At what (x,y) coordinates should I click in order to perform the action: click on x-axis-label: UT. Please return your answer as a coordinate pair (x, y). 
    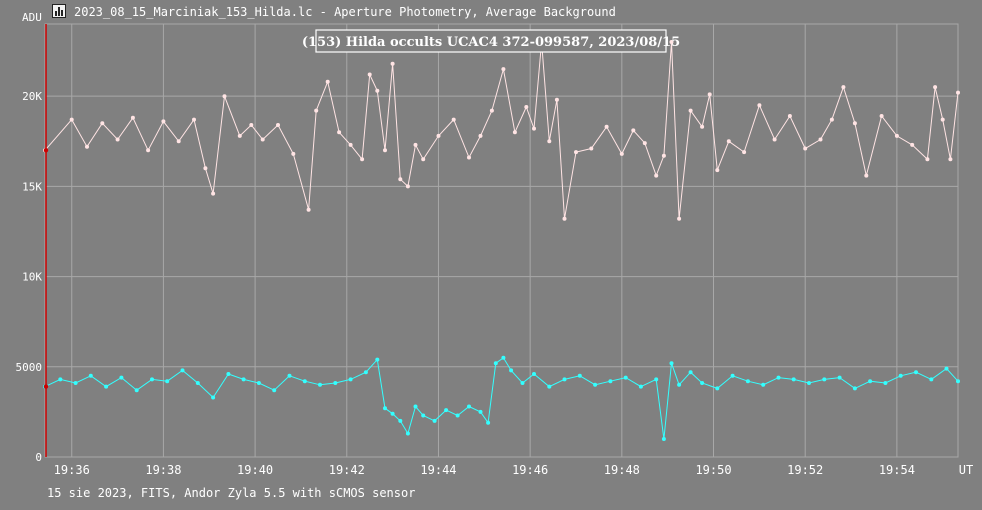
    Looking at the image, I should click on (966, 470).